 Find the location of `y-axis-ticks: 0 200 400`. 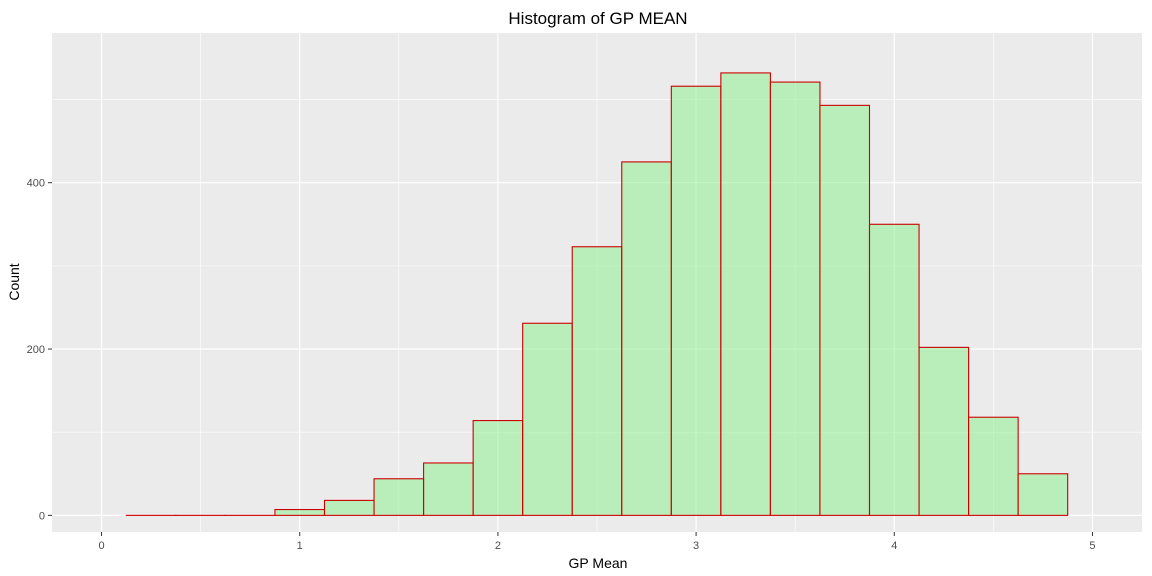

y-axis-ticks: 0 200 400 is located at coordinates (39, 350).